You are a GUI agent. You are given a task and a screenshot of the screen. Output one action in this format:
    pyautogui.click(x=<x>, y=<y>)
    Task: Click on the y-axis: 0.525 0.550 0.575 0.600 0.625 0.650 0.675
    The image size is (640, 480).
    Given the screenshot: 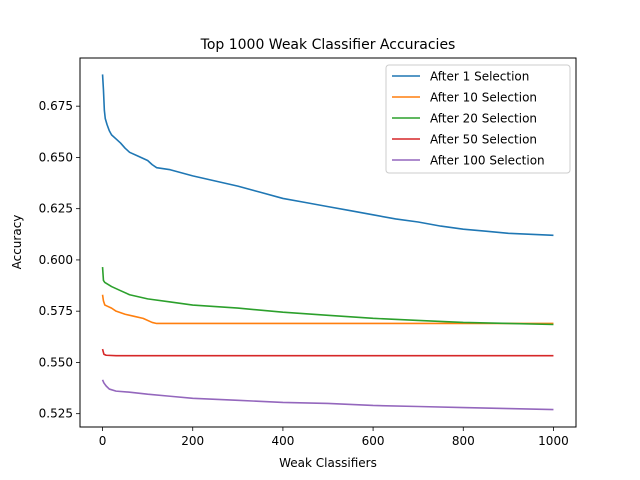 What is the action you would take?
    pyautogui.click(x=59, y=260)
    